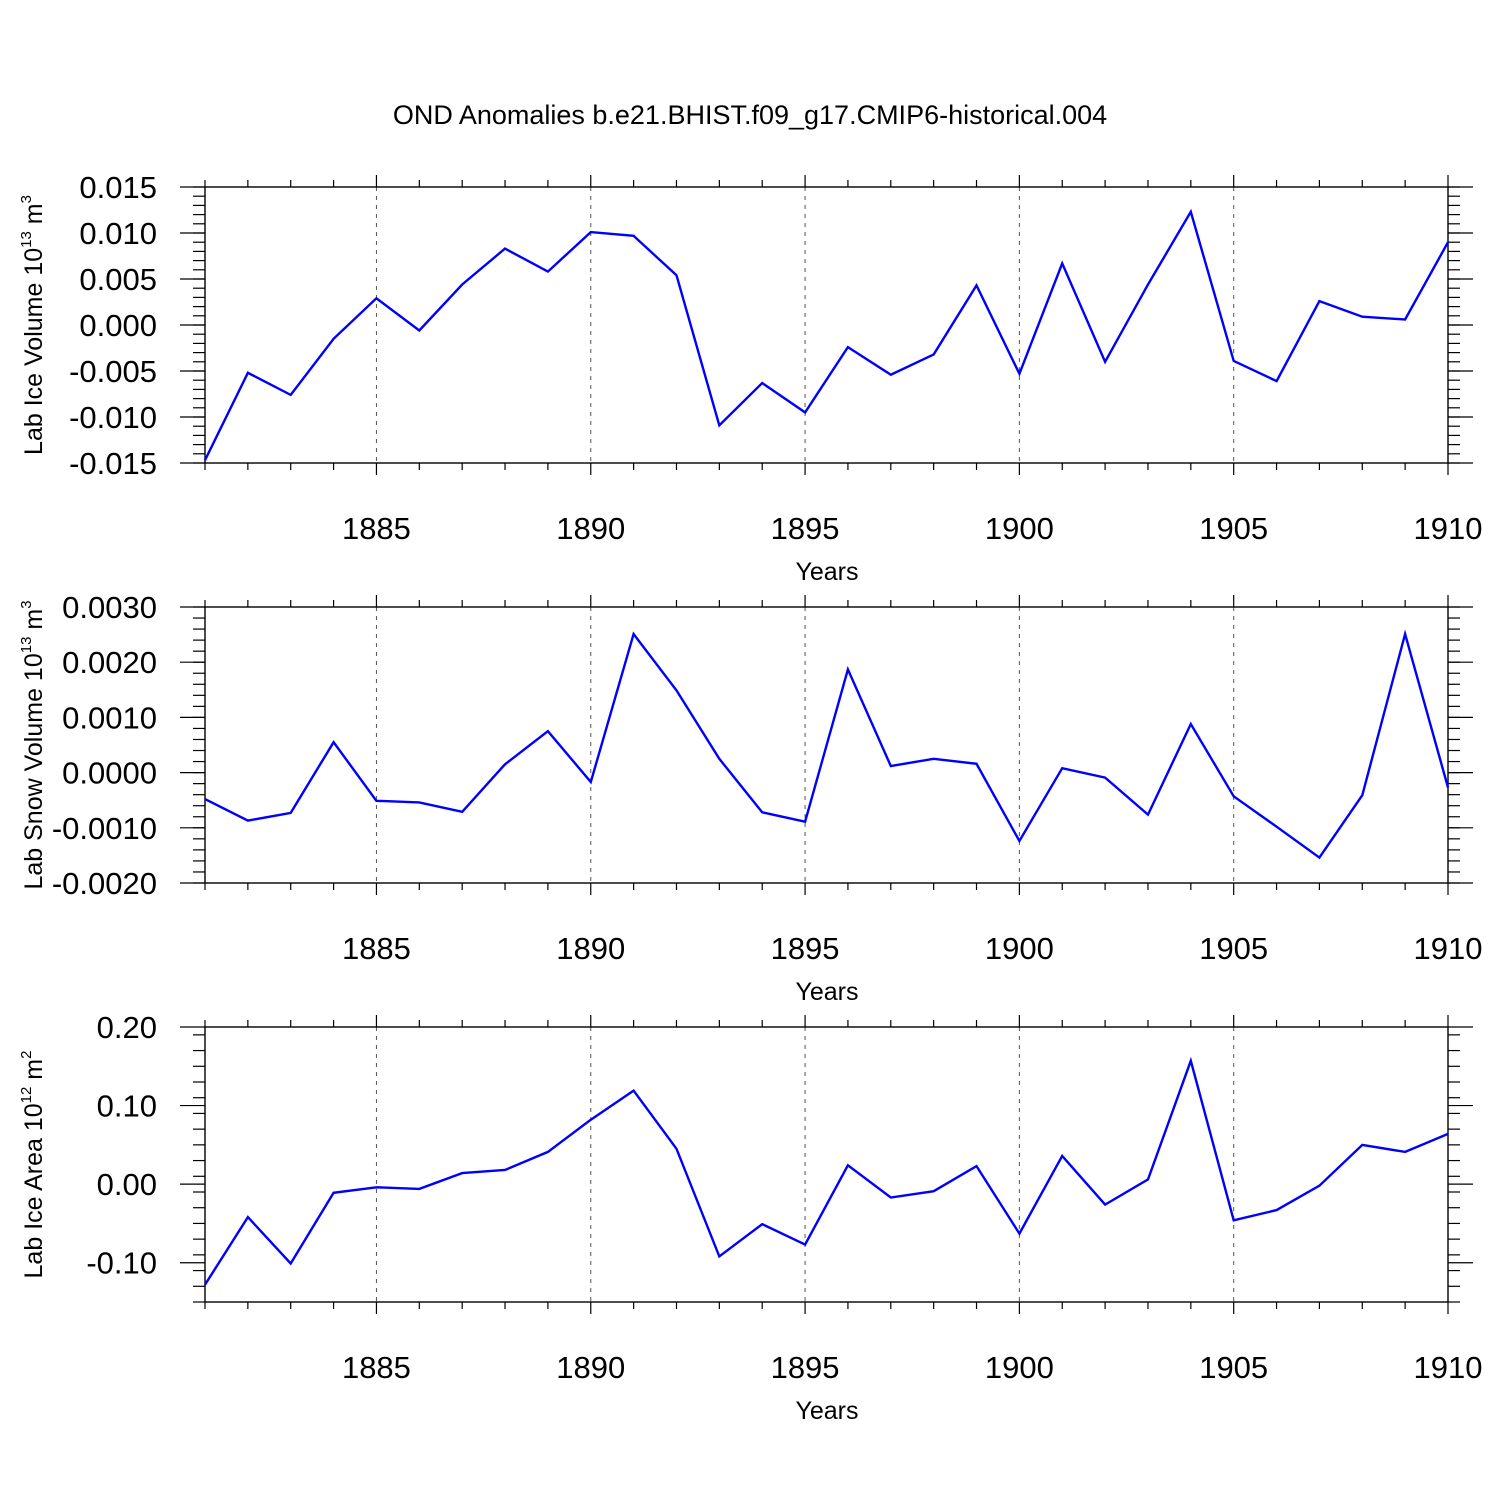 This screenshot has height=1500, width=1500. I want to click on y-axis-label-text: Lab Ice Volume 10, so click(34, 351).